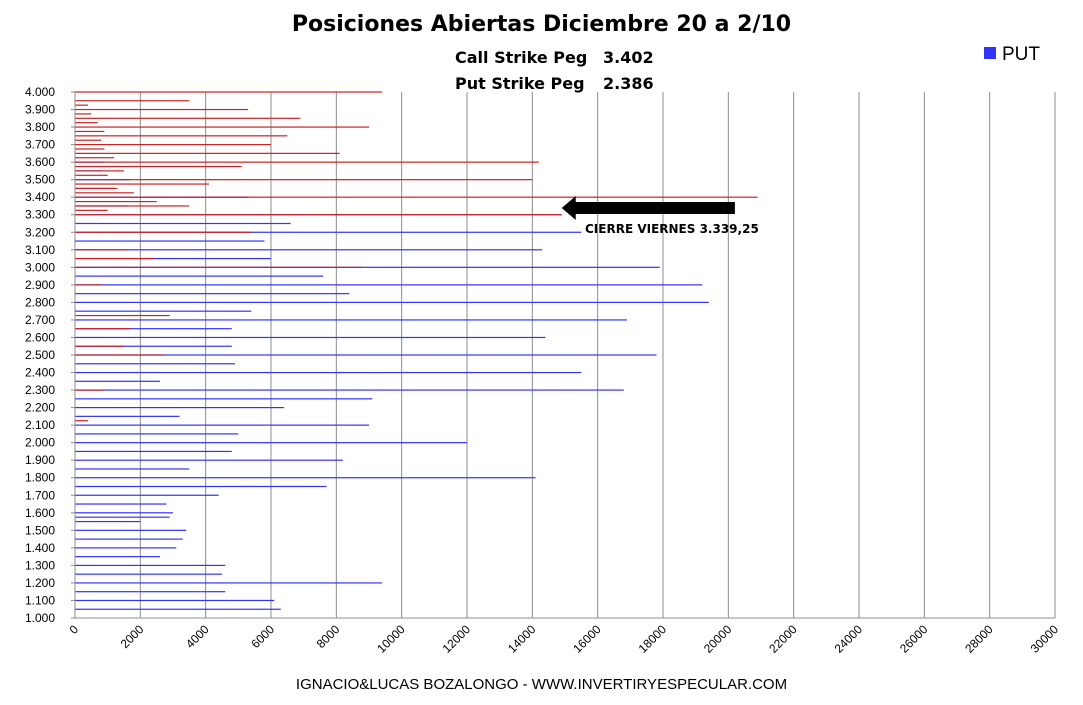  What do you see at coordinates (522, 639) in the screenshot?
I see `x-tick-label-14000: 14000` at bounding box center [522, 639].